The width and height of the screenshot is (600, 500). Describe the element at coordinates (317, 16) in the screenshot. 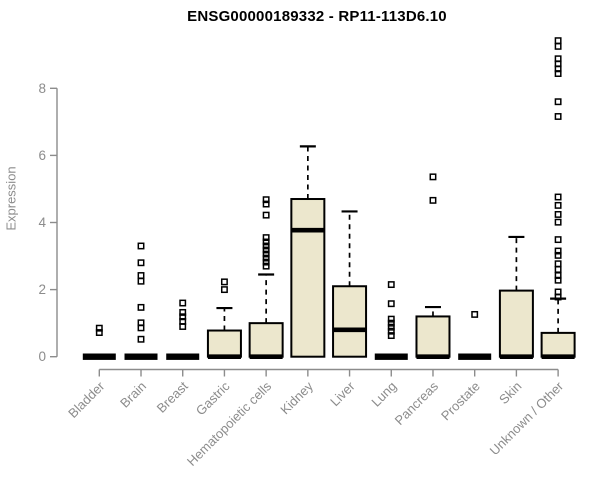

I see `chart-title: ENSG00000189332 - RP11-113D6.10` at that location.